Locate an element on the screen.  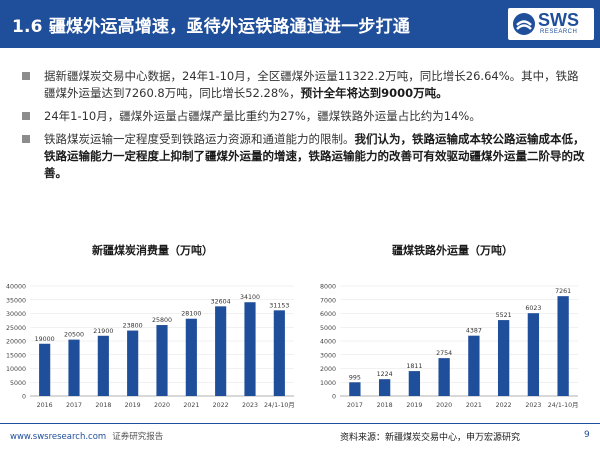
data-label: 32604 is located at coordinates (221, 301).